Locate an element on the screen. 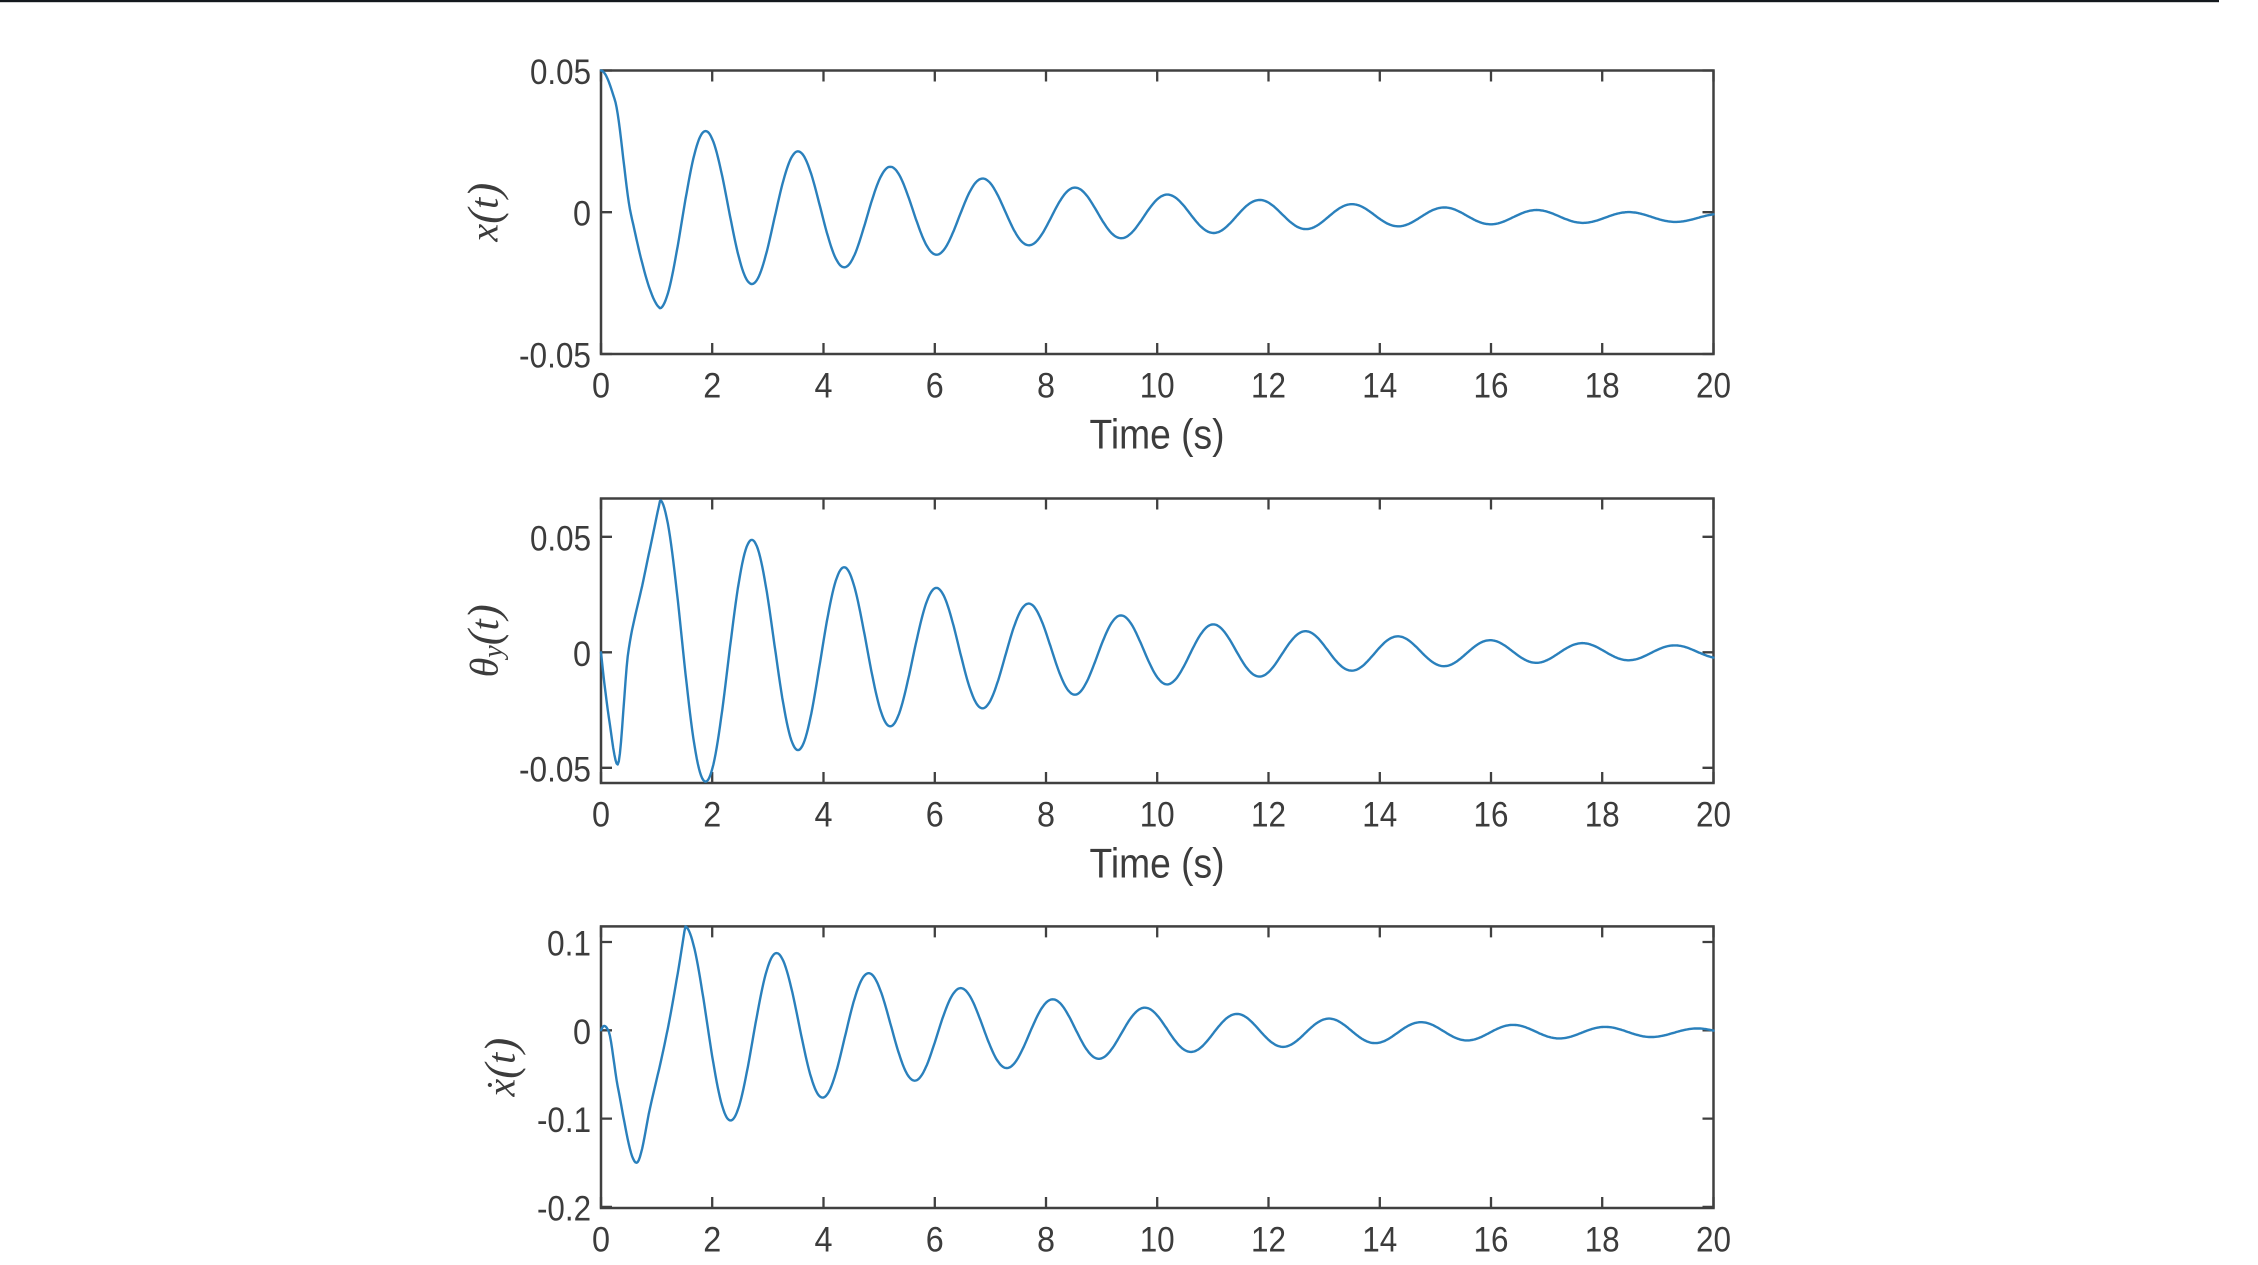 This screenshot has width=2258, height=1265. svg-text: x(t) is located at coordinates (484, 213).